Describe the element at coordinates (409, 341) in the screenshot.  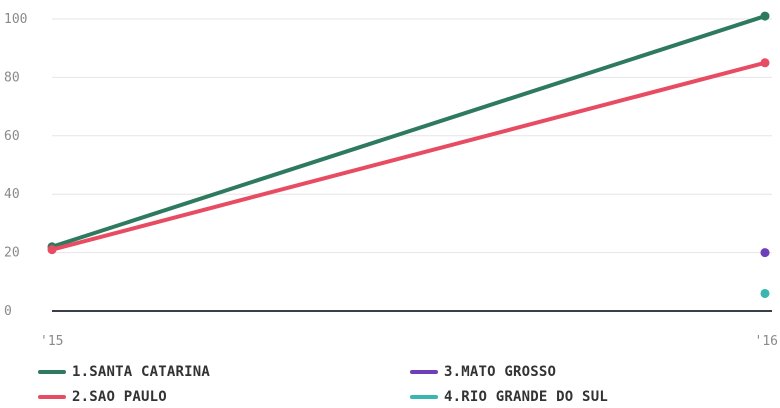
I see `x-axis-ticks: '15 '16` at that location.